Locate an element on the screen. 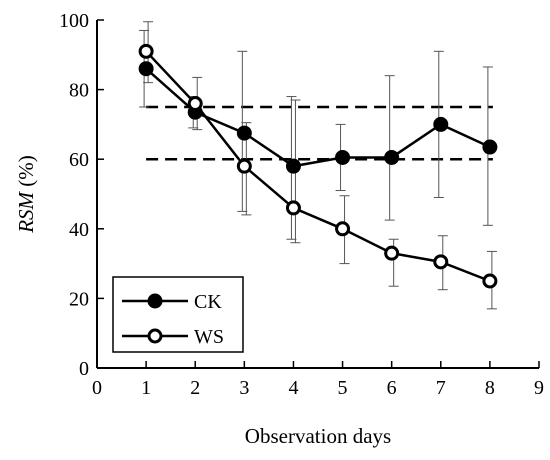 The width and height of the screenshot is (550, 460). x-tick-label: 0 is located at coordinates (97, 388).